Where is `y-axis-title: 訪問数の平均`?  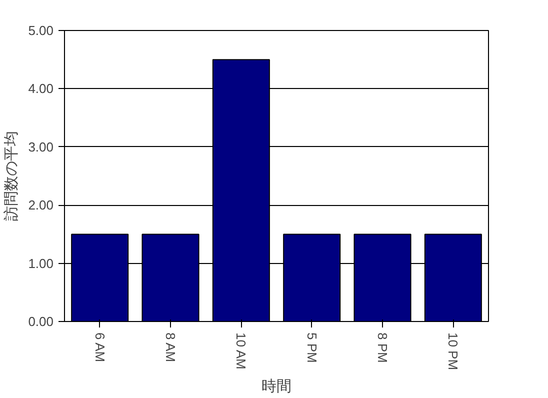 y-axis-title: 訪問数の平均 is located at coordinates (11, 176).